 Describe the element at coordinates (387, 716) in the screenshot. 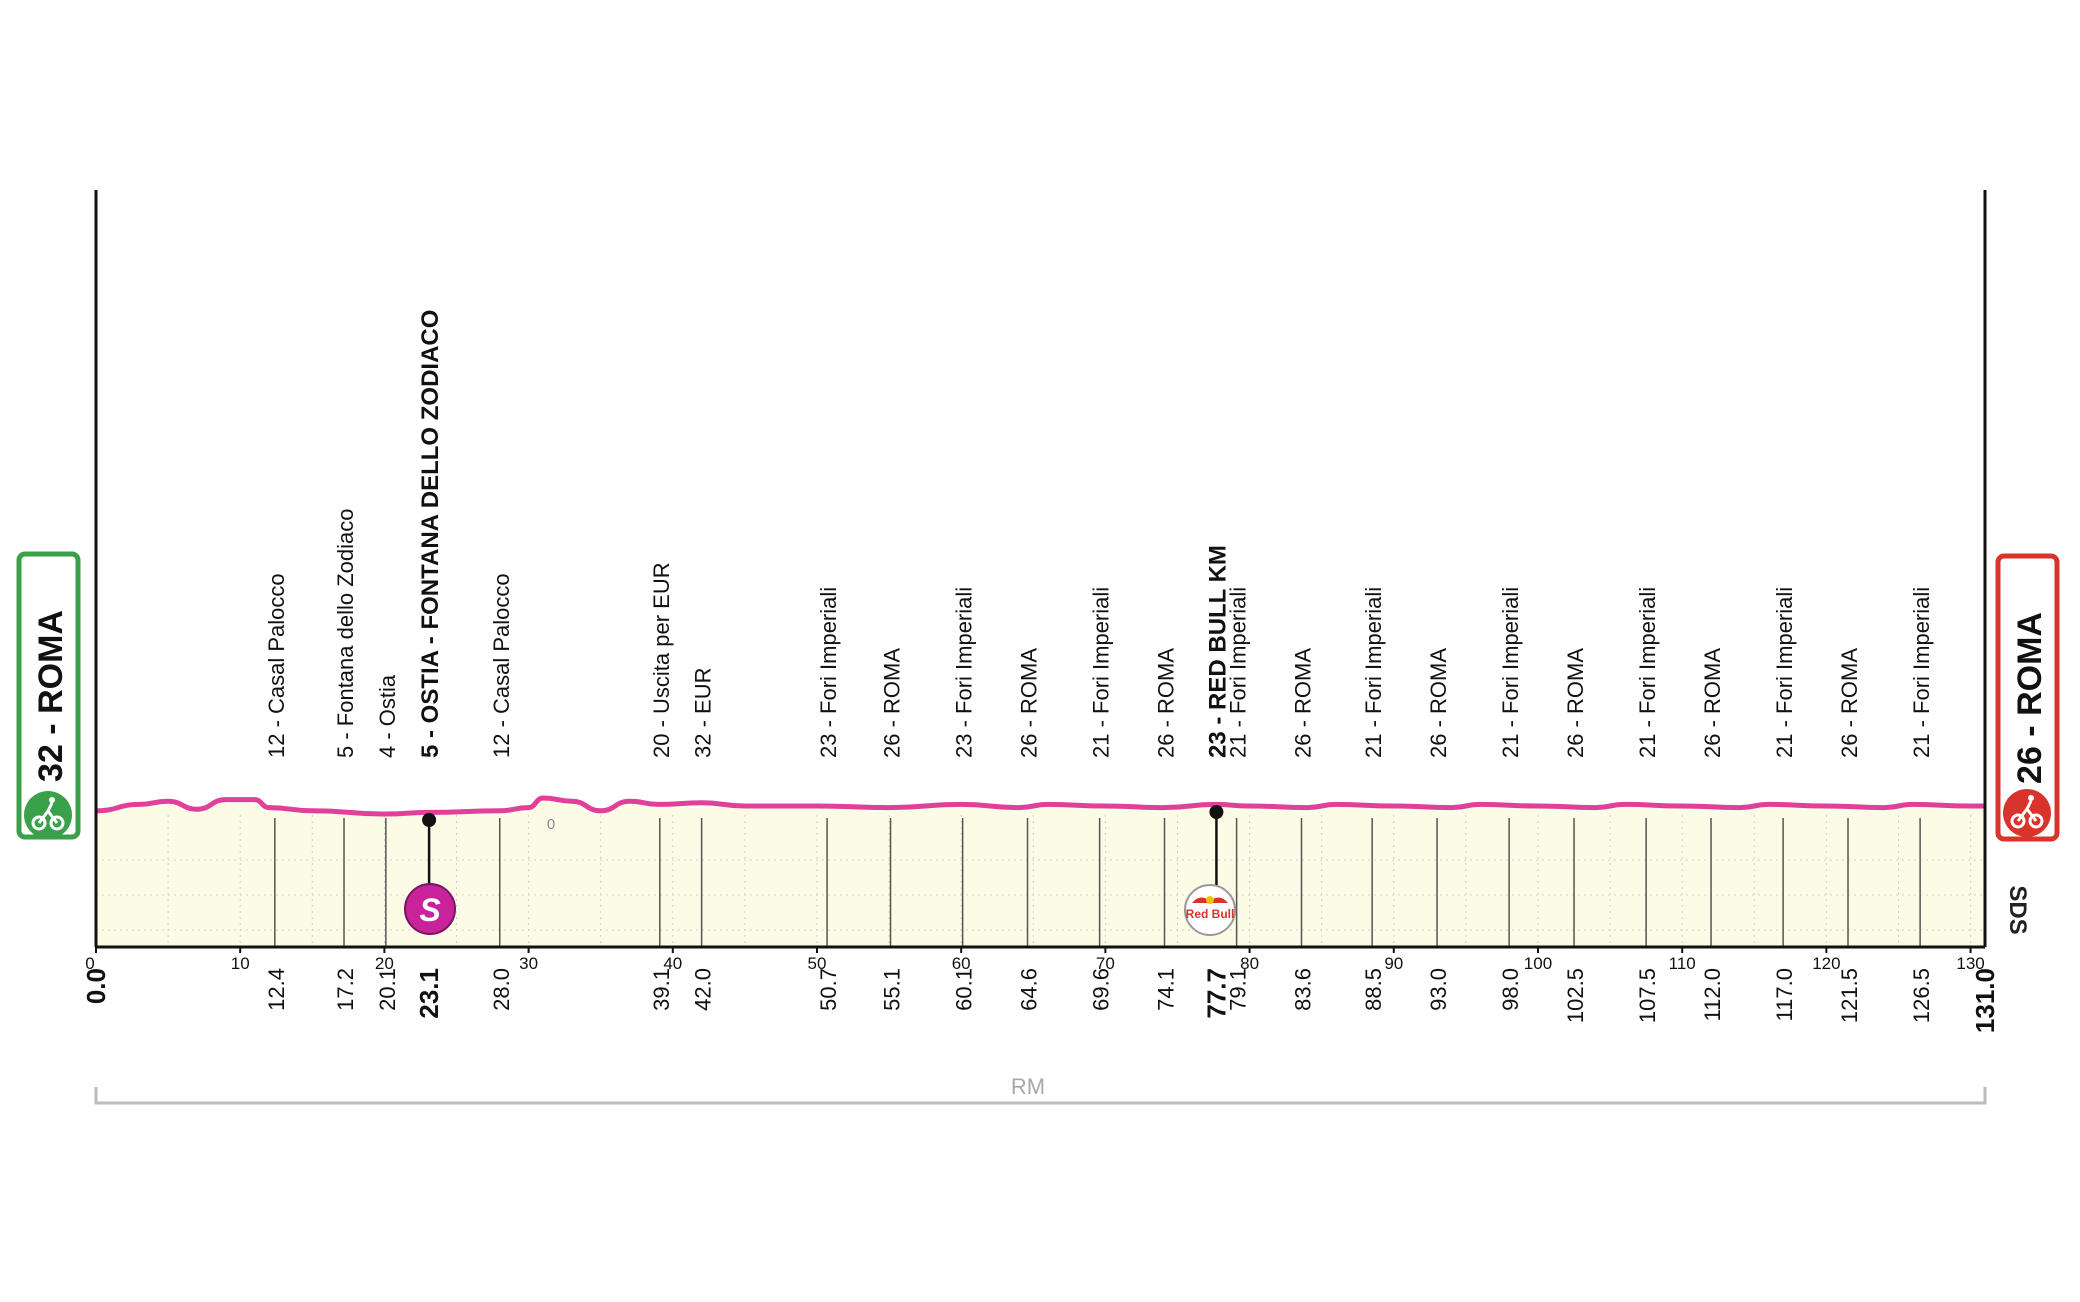

I see `waypoint-label: 4 - Ostia` at that location.